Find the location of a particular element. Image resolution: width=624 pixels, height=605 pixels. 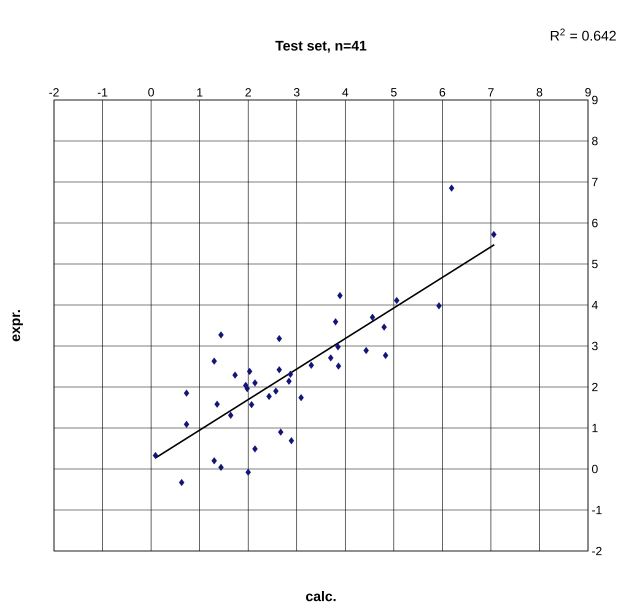

text: R$^{2}$ = 0.642 is located at coordinates (583, 34).